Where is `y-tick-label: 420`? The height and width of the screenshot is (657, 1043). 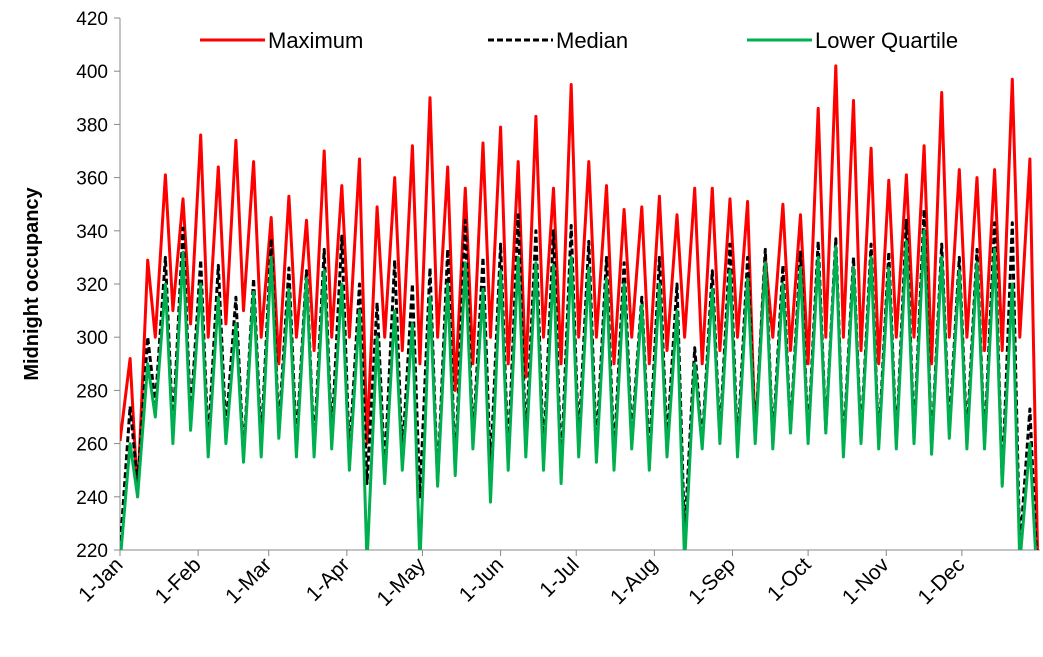 y-tick-label: 420 is located at coordinates (92, 19).